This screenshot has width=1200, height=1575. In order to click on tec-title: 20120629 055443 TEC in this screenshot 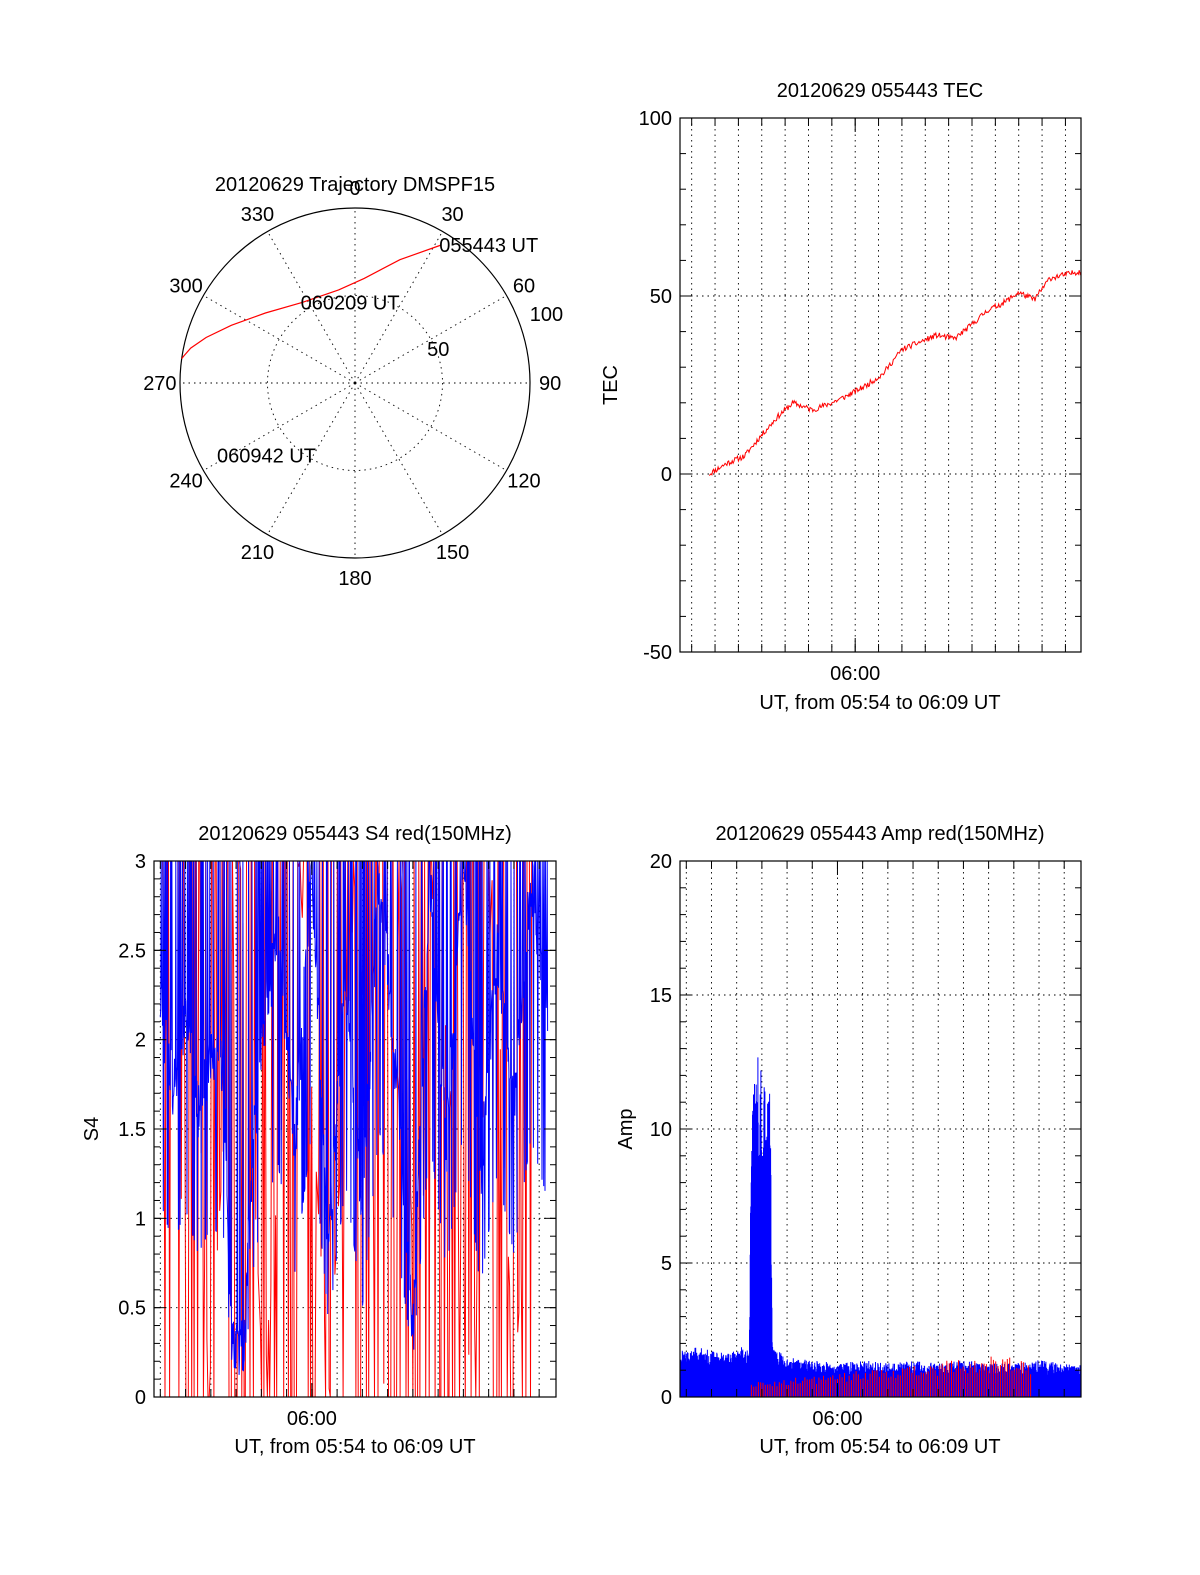, I will do `click(880, 91)`.